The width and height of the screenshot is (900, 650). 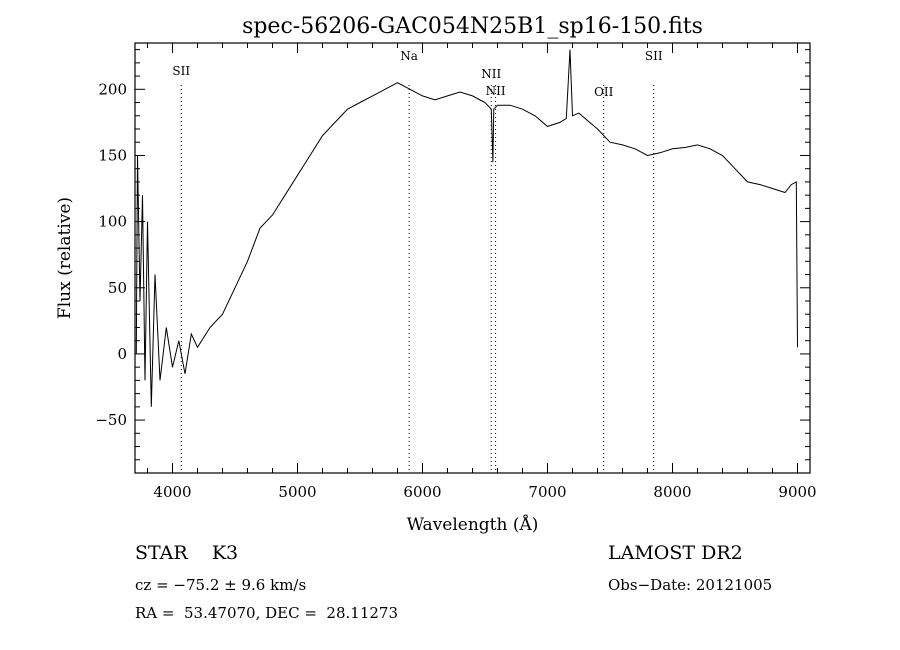 I want to click on object-class: STAR K3, so click(x=187, y=553).